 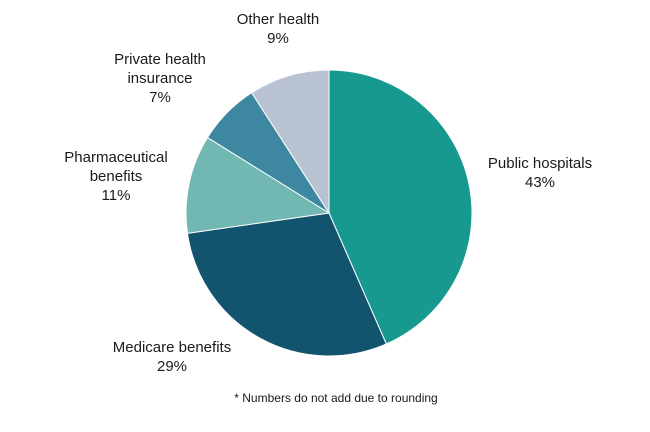 What do you see at coordinates (115, 157) in the screenshot?
I see `slice-label-text: Pharmaceutical` at bounding box center [115, 157].